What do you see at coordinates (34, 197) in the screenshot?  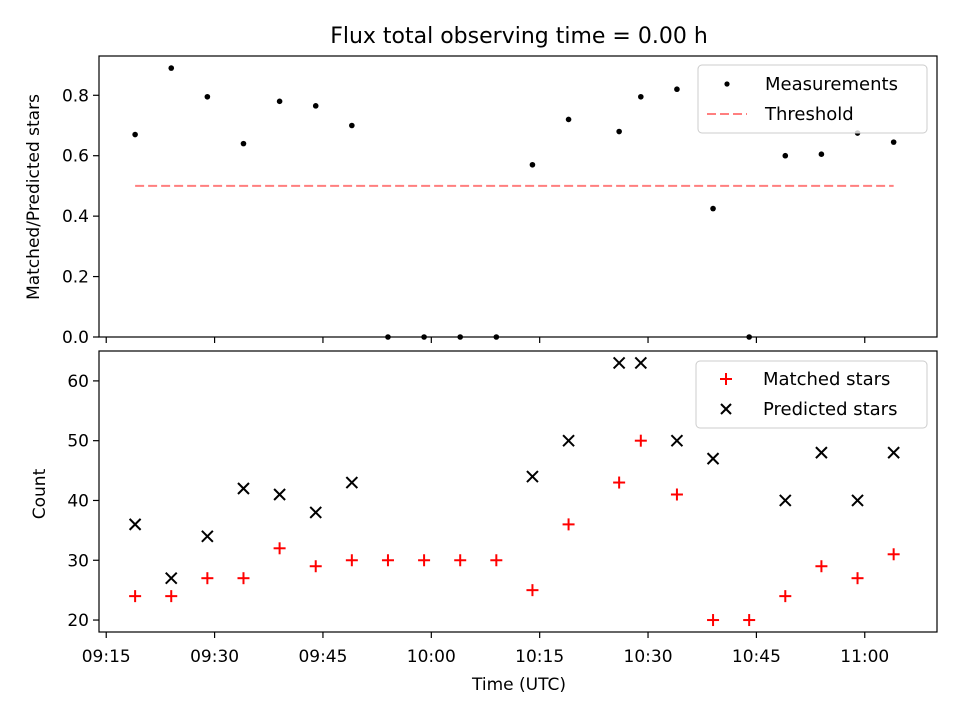 I see `top-y-axis-label: Matched/Predicted stars` at bounding box center [34, 197].